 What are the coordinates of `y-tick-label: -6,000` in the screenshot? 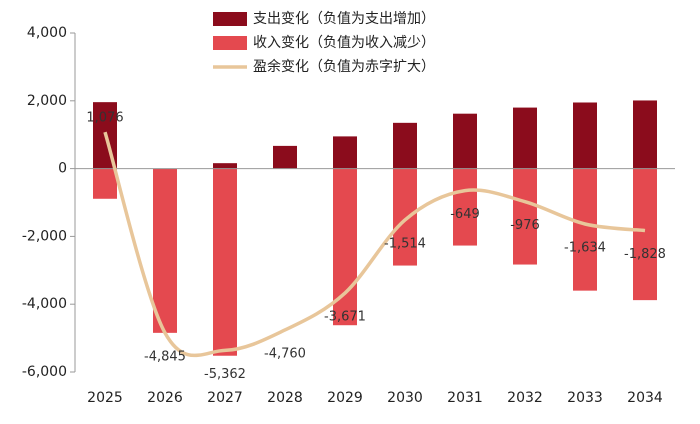 It's located at (44, 372).